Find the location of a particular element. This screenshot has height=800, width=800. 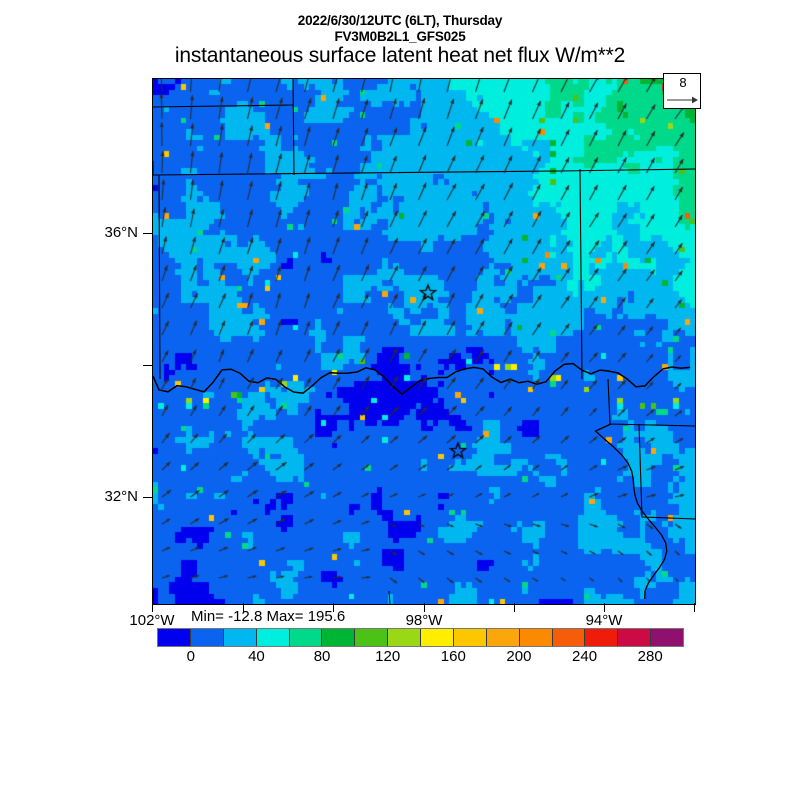

axis-label-x: 98°W is located at coordinates (424, 620).